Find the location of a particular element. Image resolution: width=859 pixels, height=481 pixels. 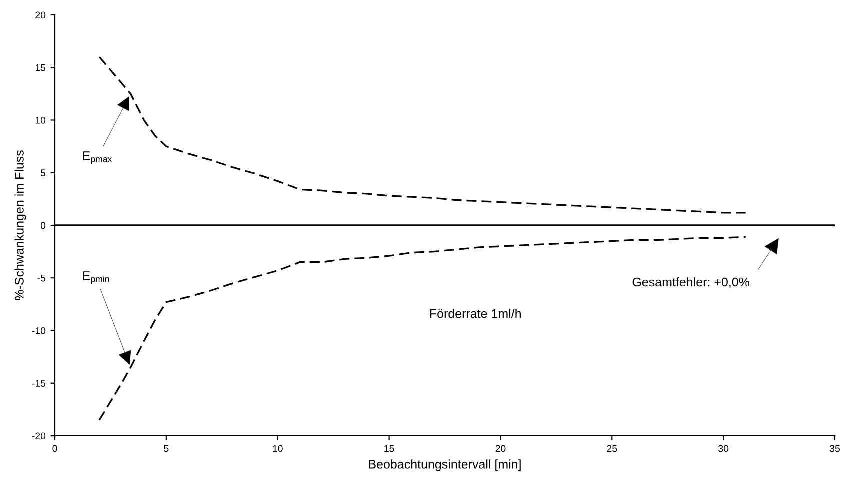

y-tick-label: 15 is located at coordinates (41, 68).